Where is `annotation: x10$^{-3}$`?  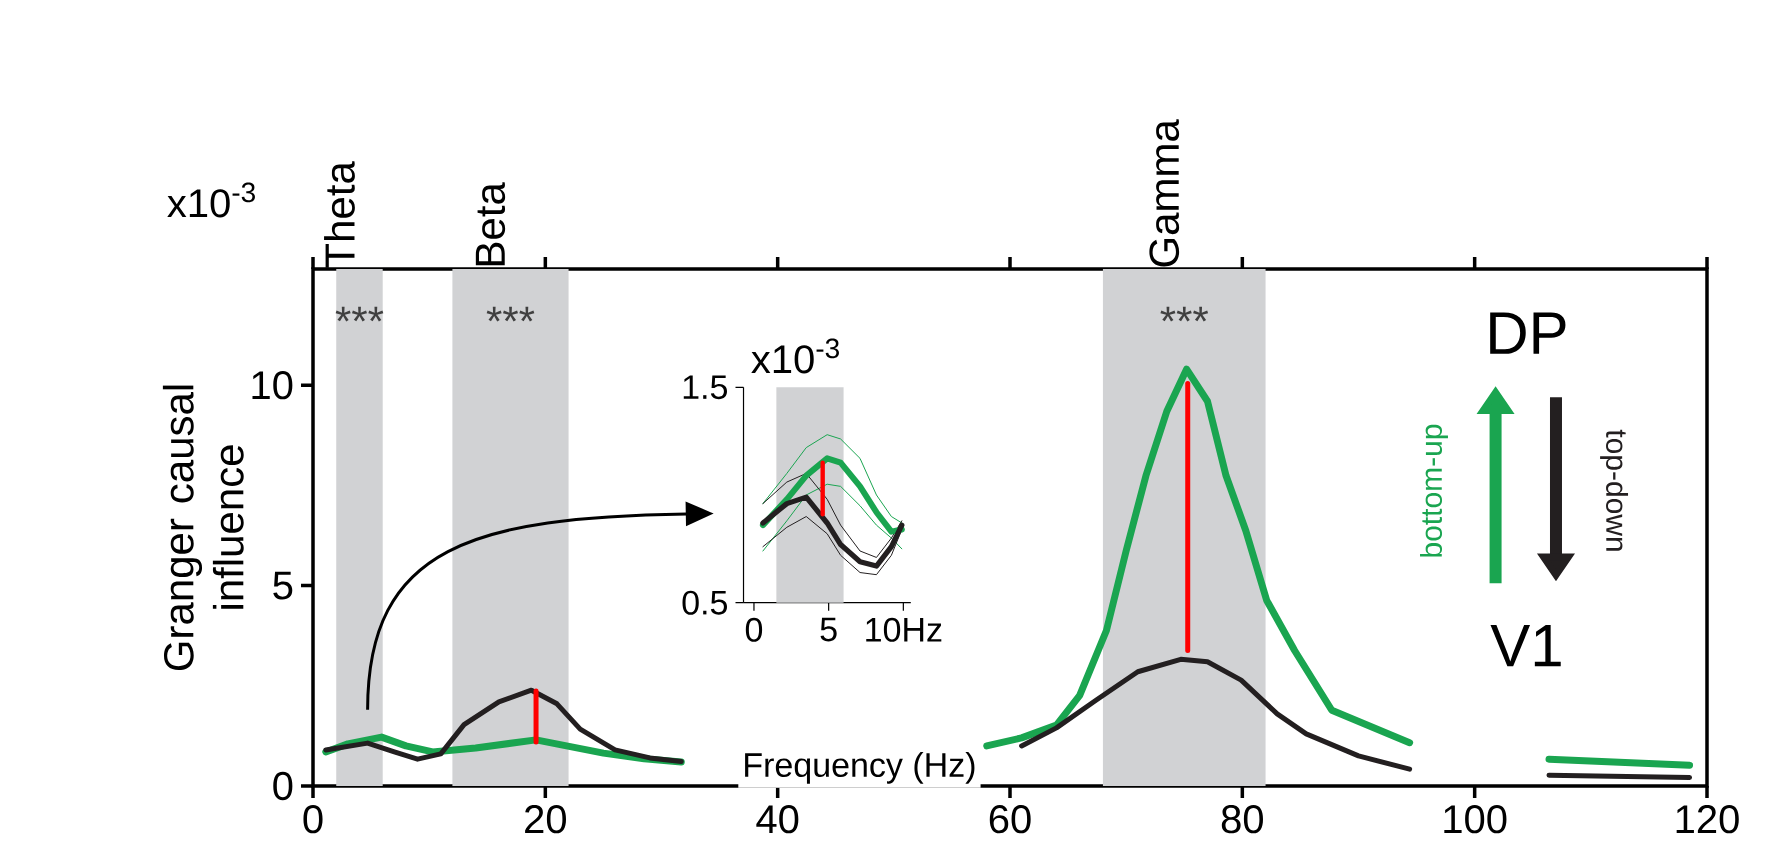 annotation: x10$^{-3}$ is located at coordinates (795, 356).